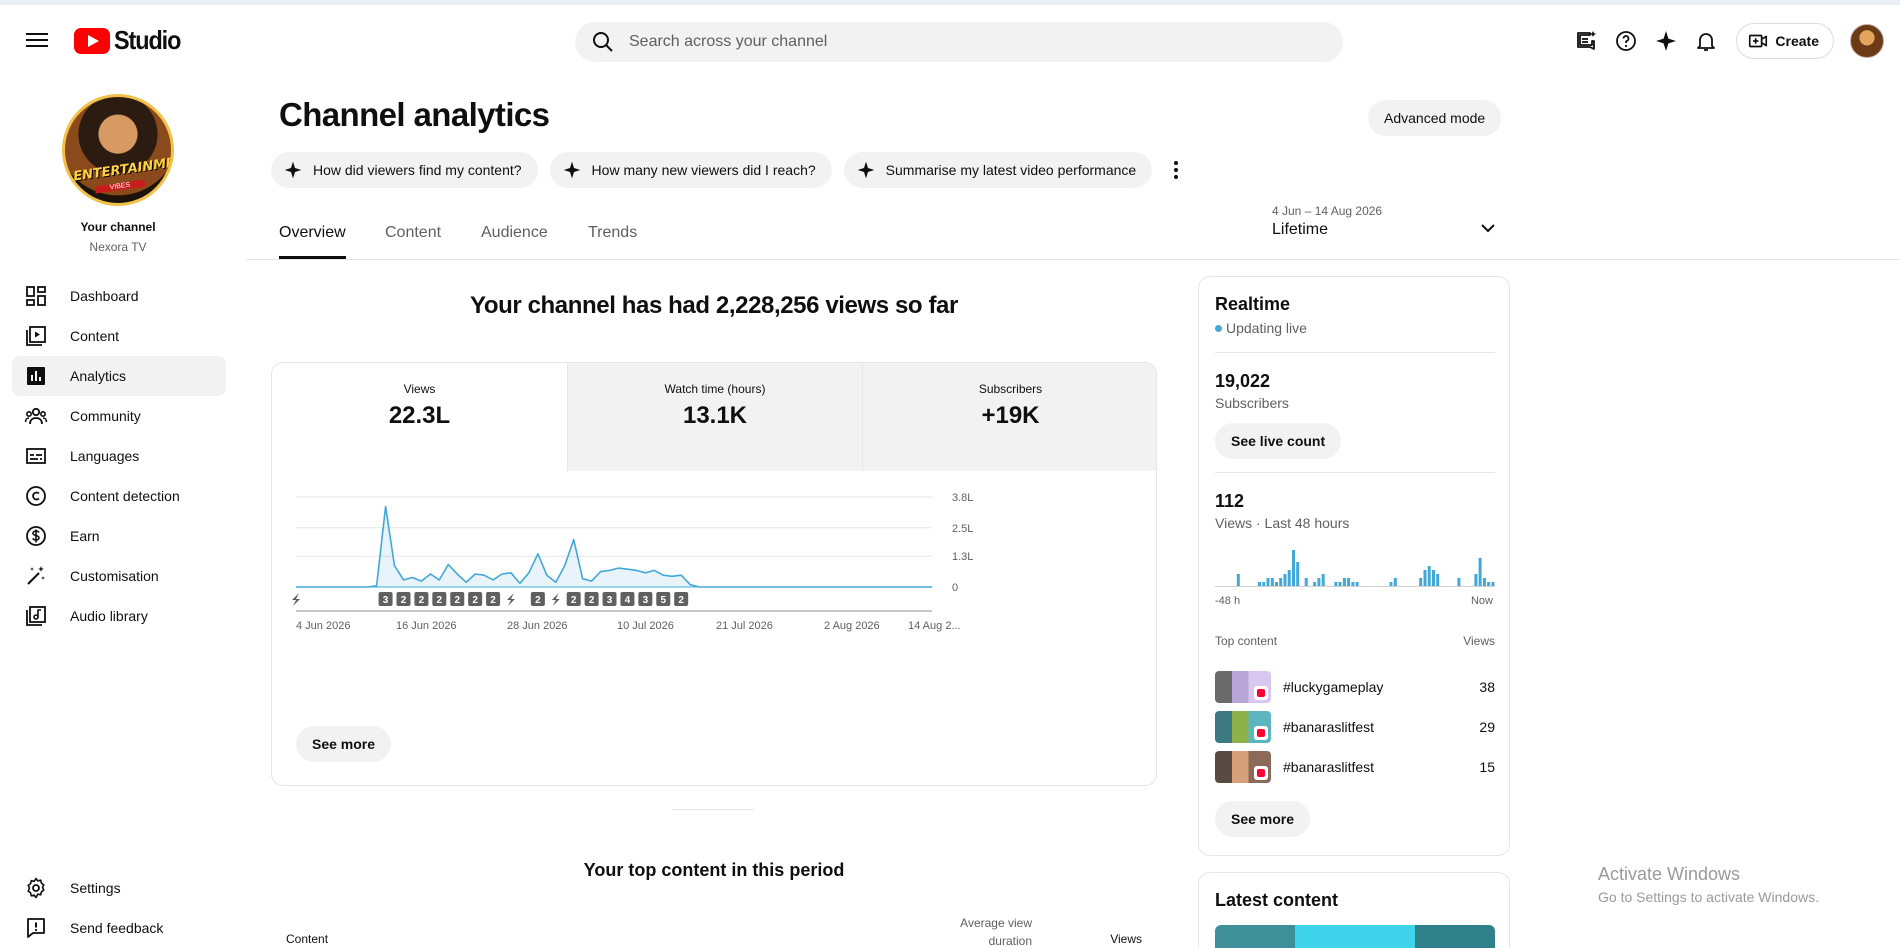  I want to click on more-options-icon, so click(1176, 170).